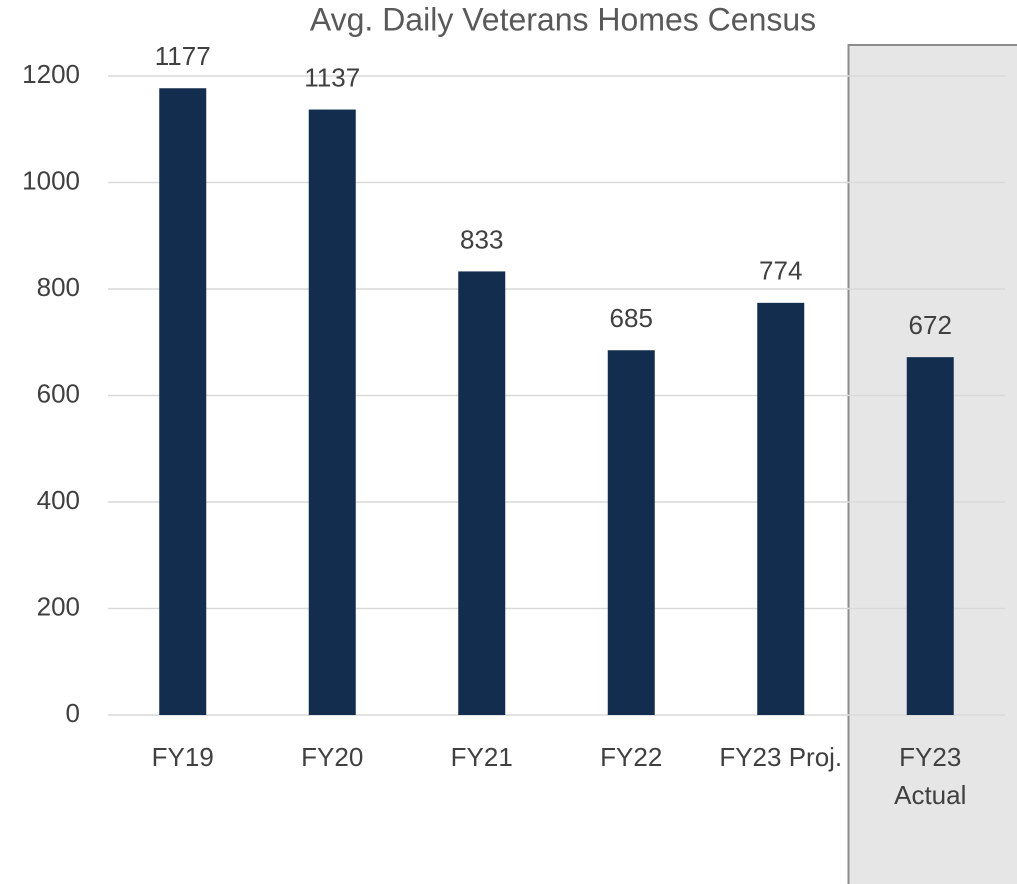  Describe the element at coordinates (51, 180) in the screenshot. I see `y-tick-label: 1000` at that location.